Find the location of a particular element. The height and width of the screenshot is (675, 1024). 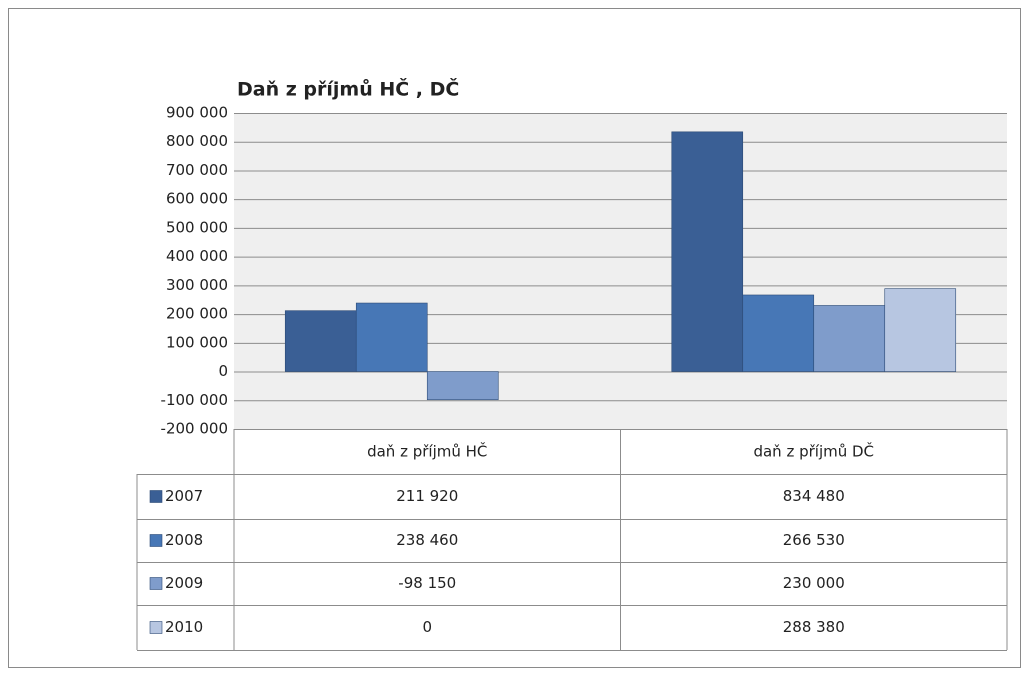

table-value: 834 480 is located at coordinates (814, 496).